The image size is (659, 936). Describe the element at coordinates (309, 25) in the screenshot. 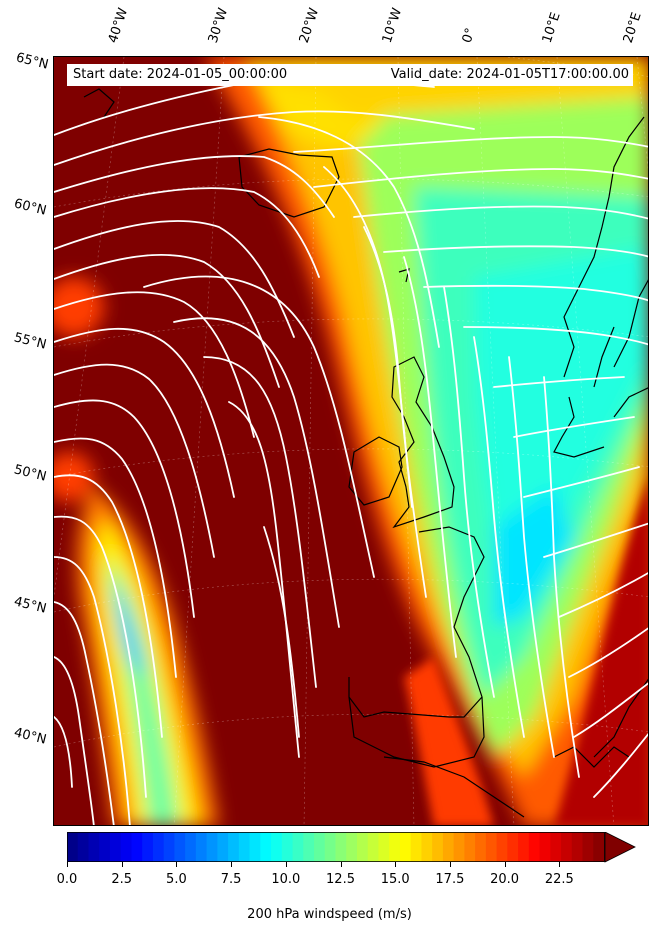

I see `lon-label-20w: 20°W` at that location.